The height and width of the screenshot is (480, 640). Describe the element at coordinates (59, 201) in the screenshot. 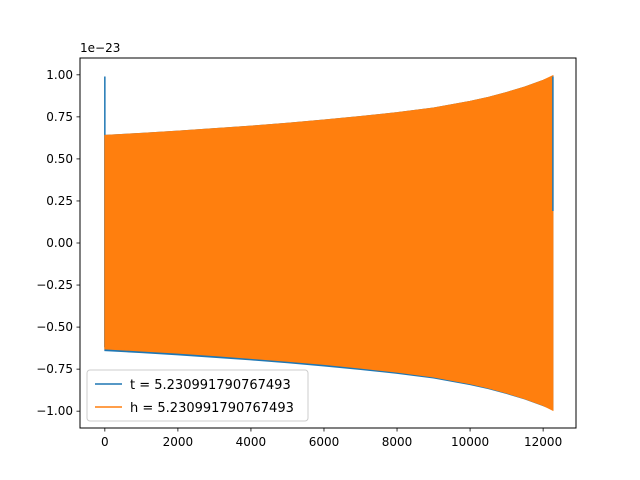

I see `y-tick-label: 0.25` at that location.